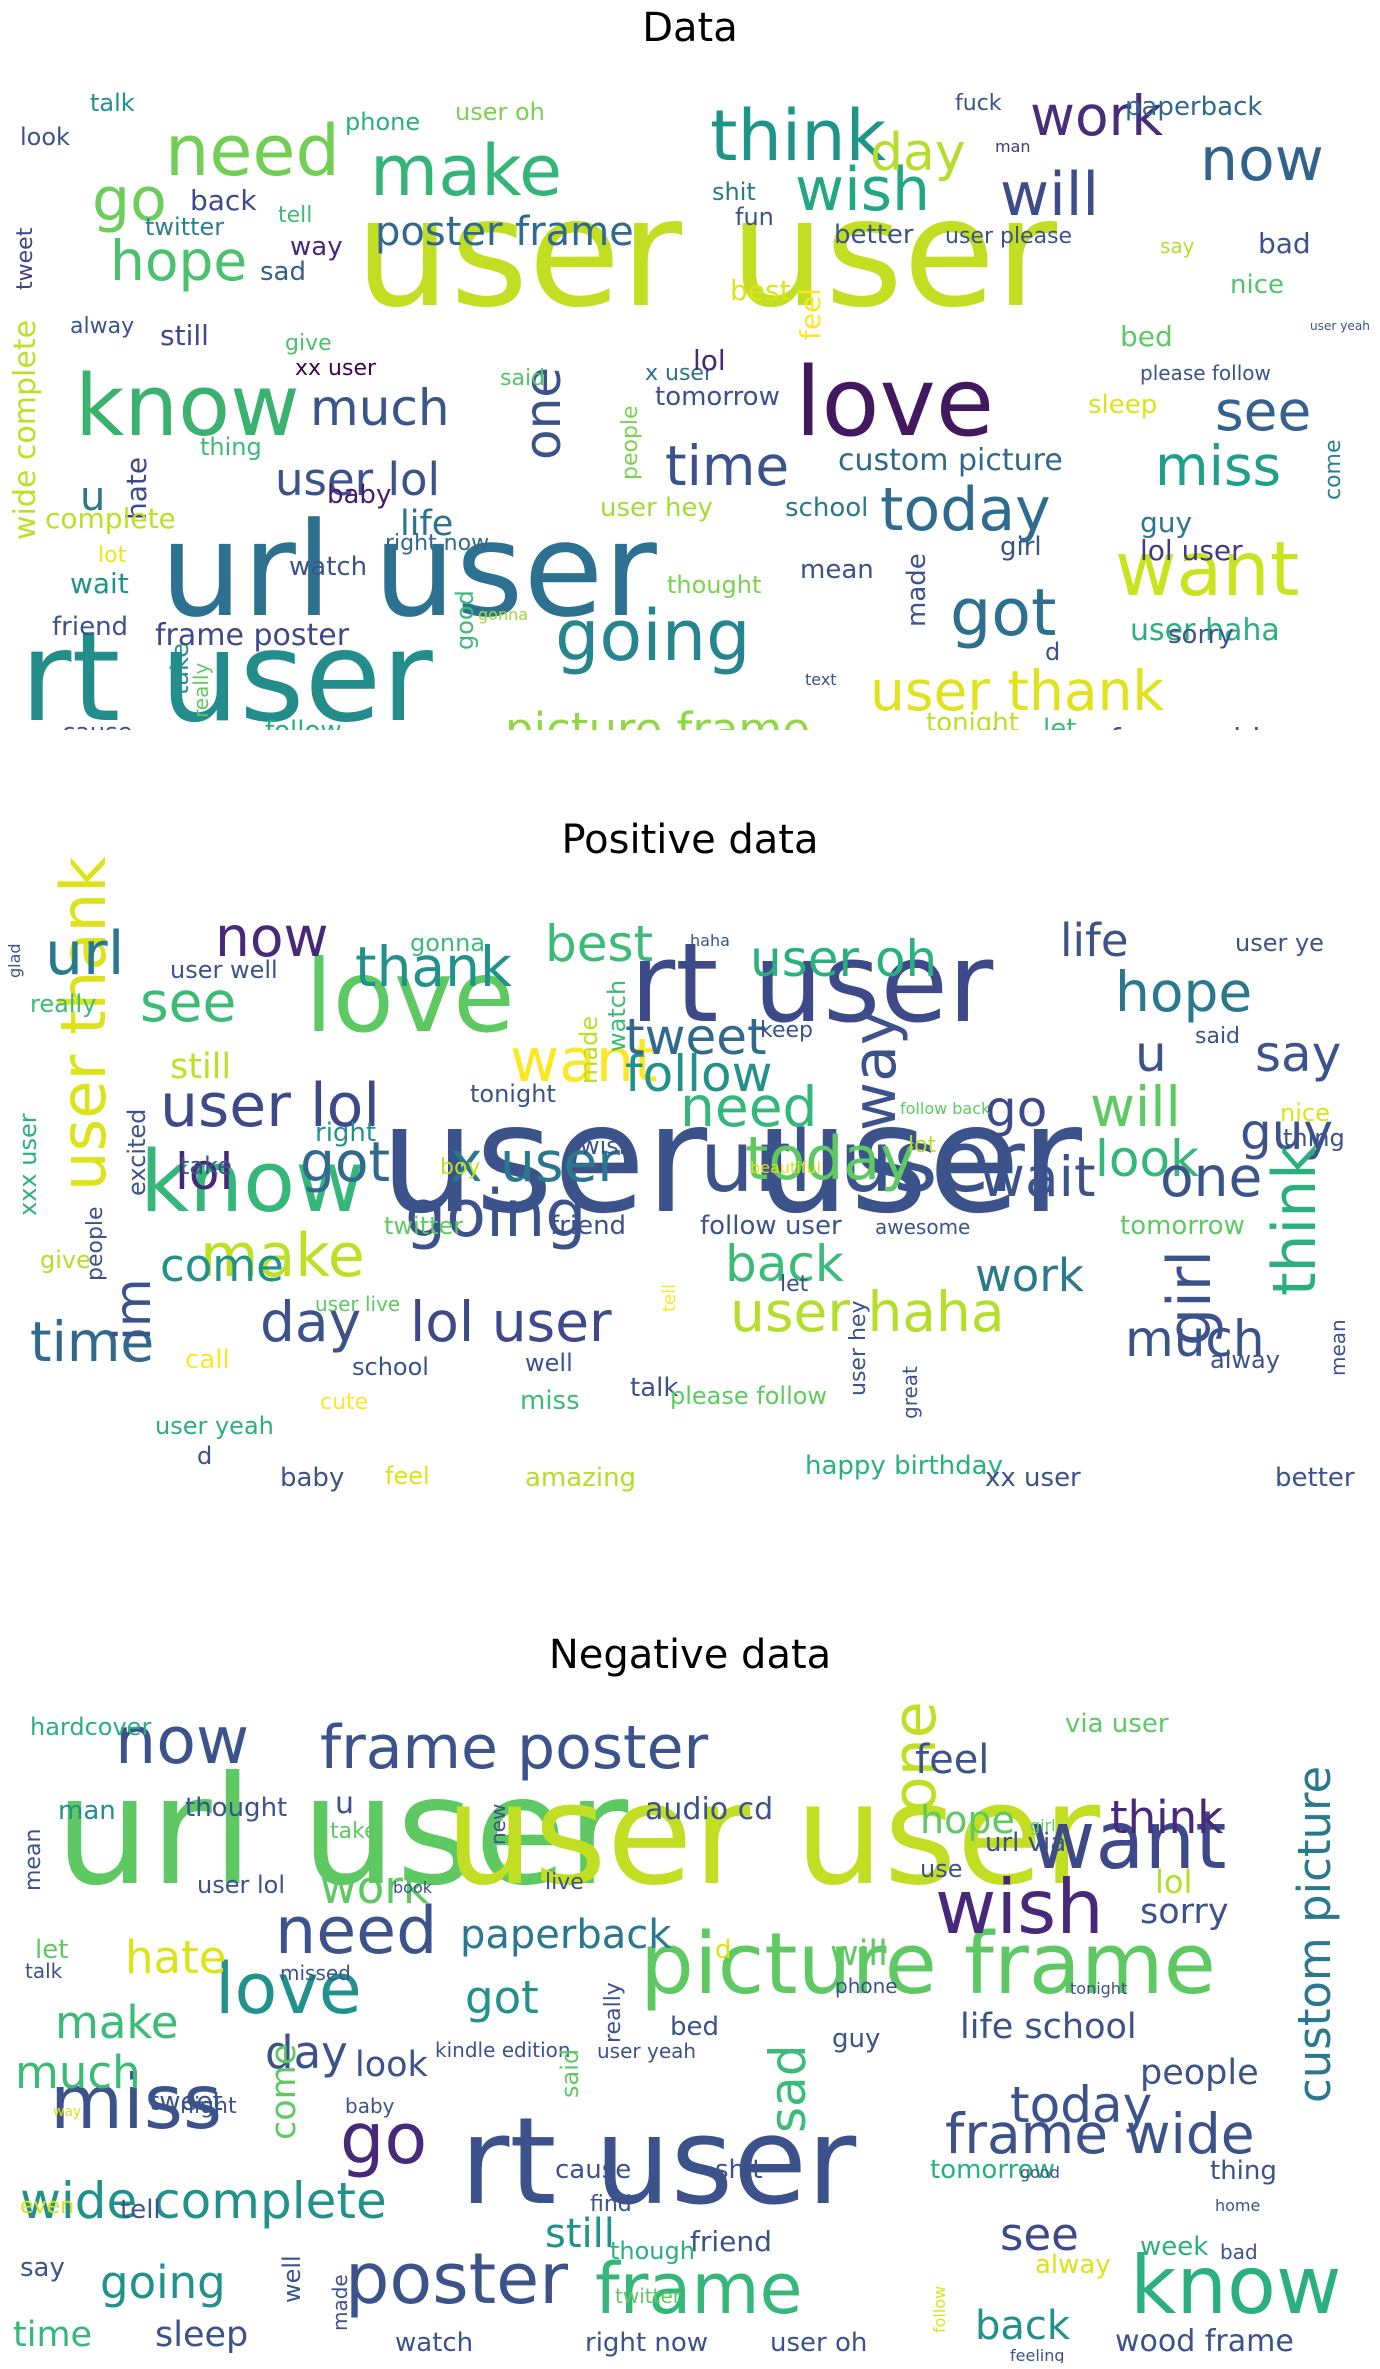 Image resolution: width=1380 pixels, height=2369 pixels. Describe the element at coordinates (25, 430) in the screenshot. I see `word-cloud-word: wide complete` at that location.